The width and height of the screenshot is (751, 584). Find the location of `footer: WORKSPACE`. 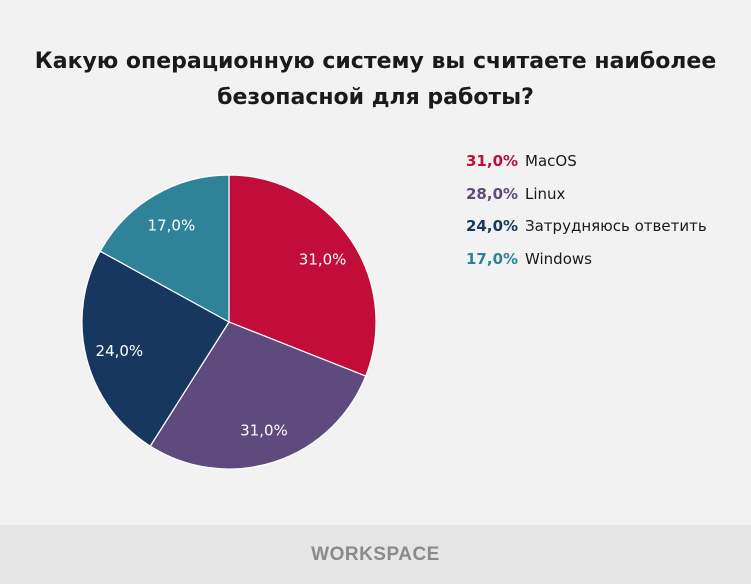

footer: WORKSPACE is located at coordinates (375, 554).